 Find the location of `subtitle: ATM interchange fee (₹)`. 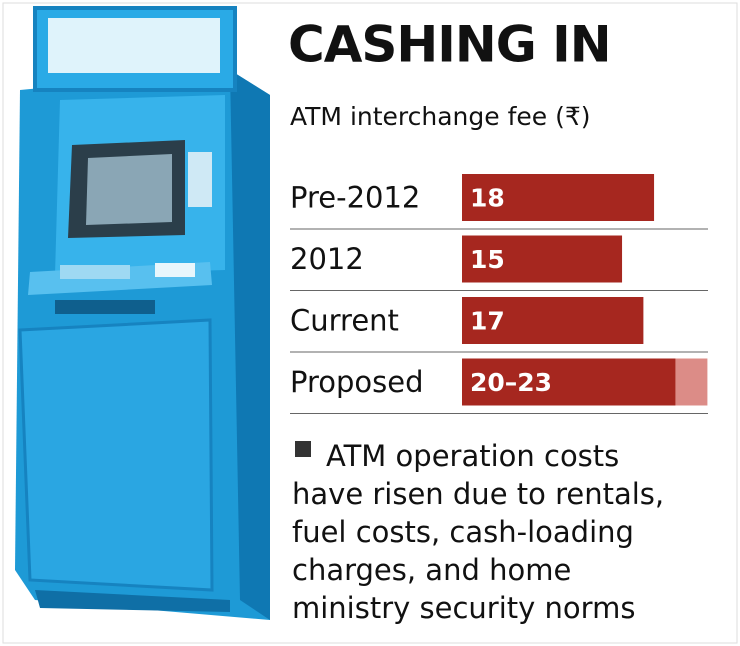

subtitle: ATM interchange fee (₹) is located at coordinates (440, 116).